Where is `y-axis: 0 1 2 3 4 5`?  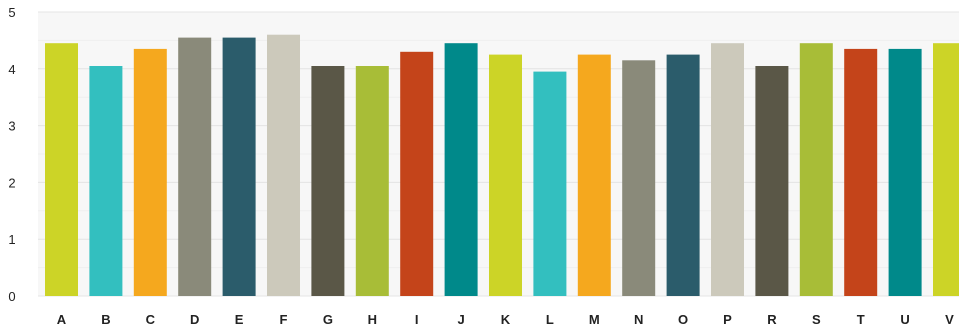
y-axis: 0 1 2 3 4 5 is located at coordinates (11, 154).